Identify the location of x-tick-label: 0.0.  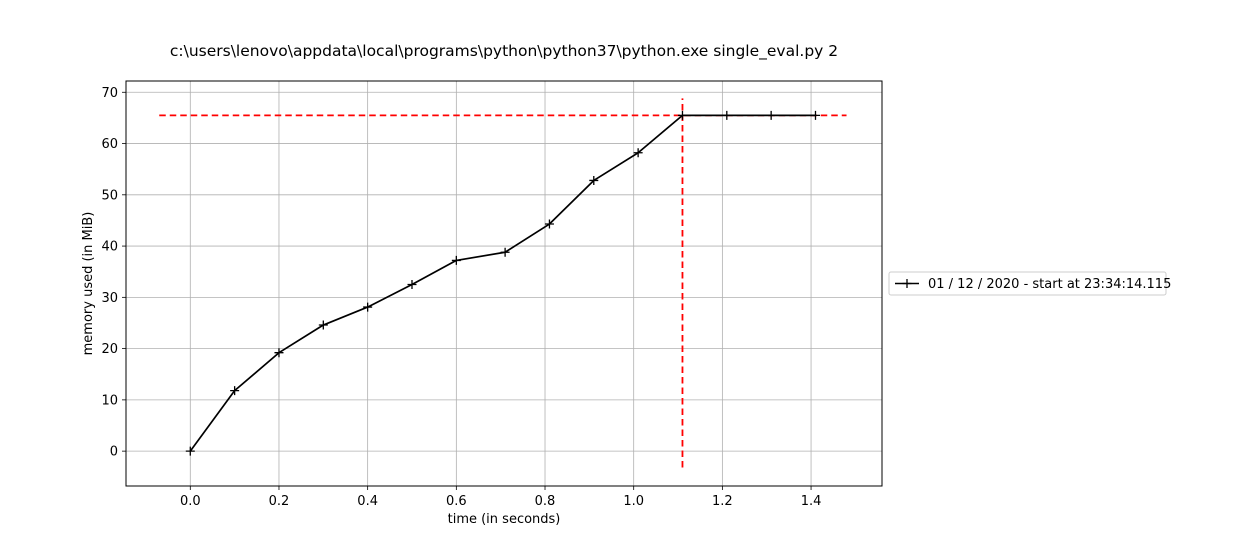
(190, 501).